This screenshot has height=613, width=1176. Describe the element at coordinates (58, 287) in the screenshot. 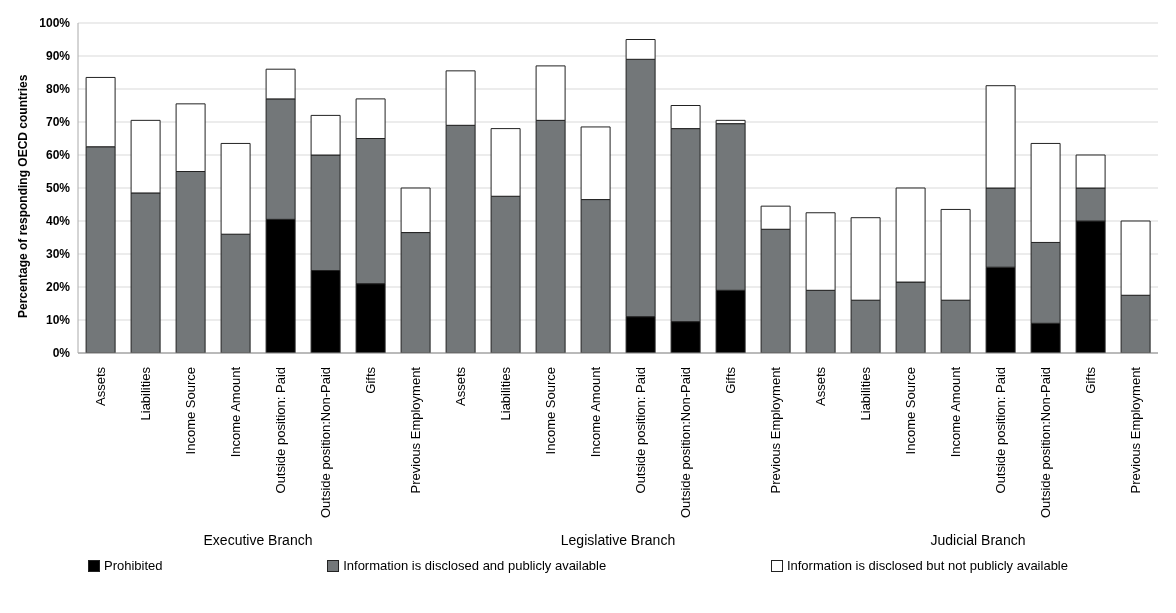

I see `y-tick-label: 20%` at that location.